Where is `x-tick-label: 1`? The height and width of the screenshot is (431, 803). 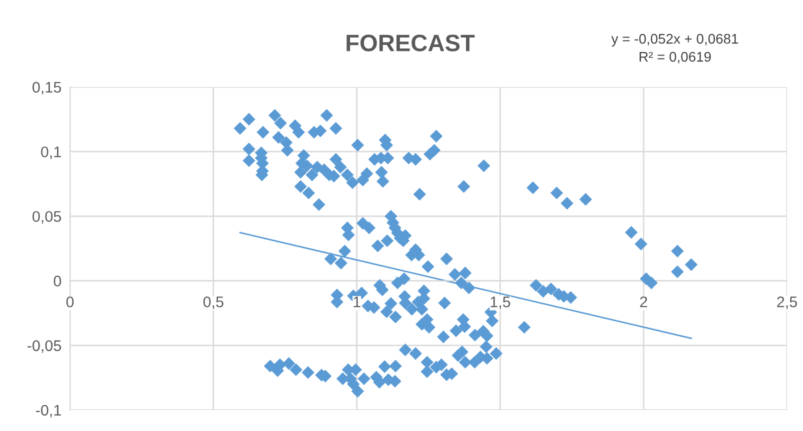 x-tick-label: 1 is located at coordinates (357, 302).